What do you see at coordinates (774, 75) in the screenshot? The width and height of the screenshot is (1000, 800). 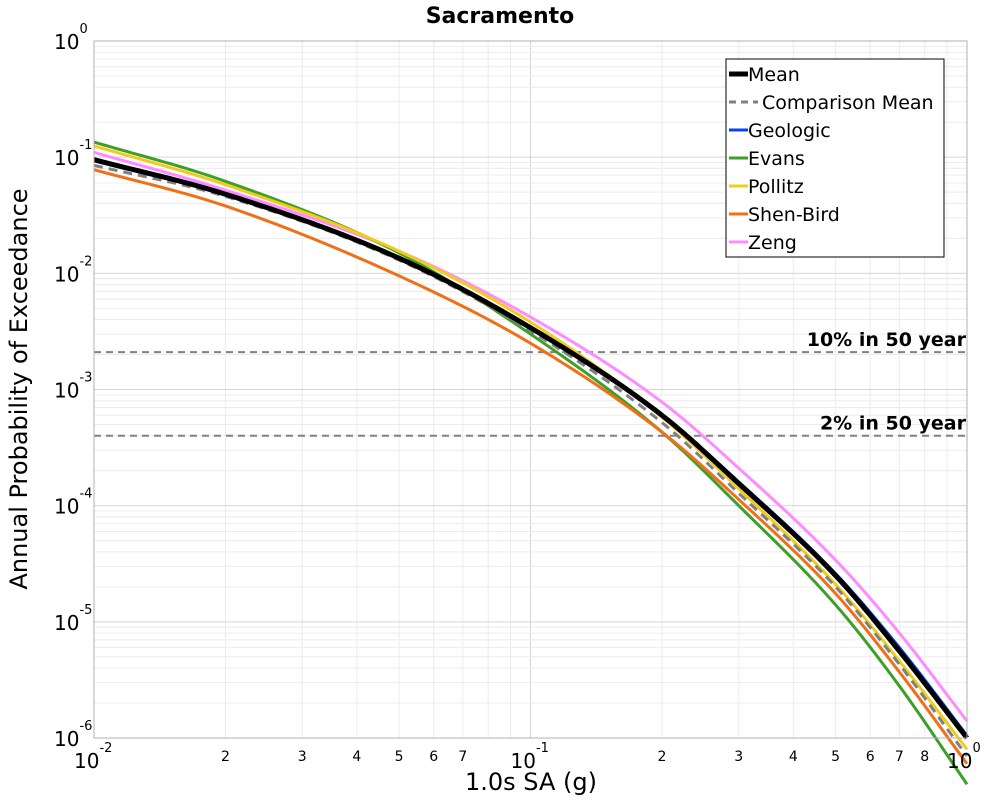 I see `legend-label: Mean` at bounding box center [774, 75].